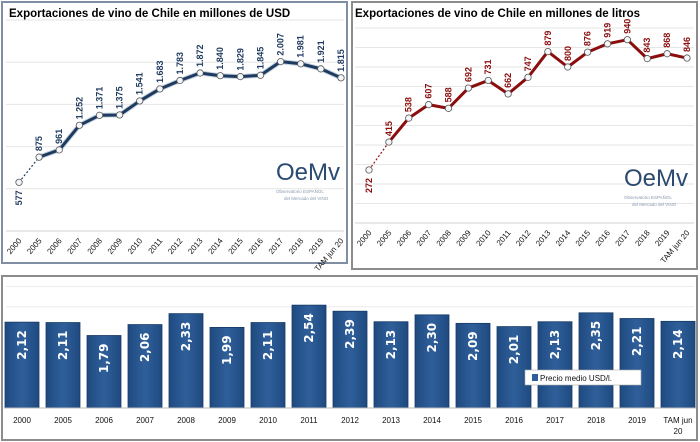 Image resolution: width=700 pixels, height=442 pixels. What do you see at coordinates (59, 136) in the screenshot?
I see `data-label: 961` at bounding box center [59, 136].